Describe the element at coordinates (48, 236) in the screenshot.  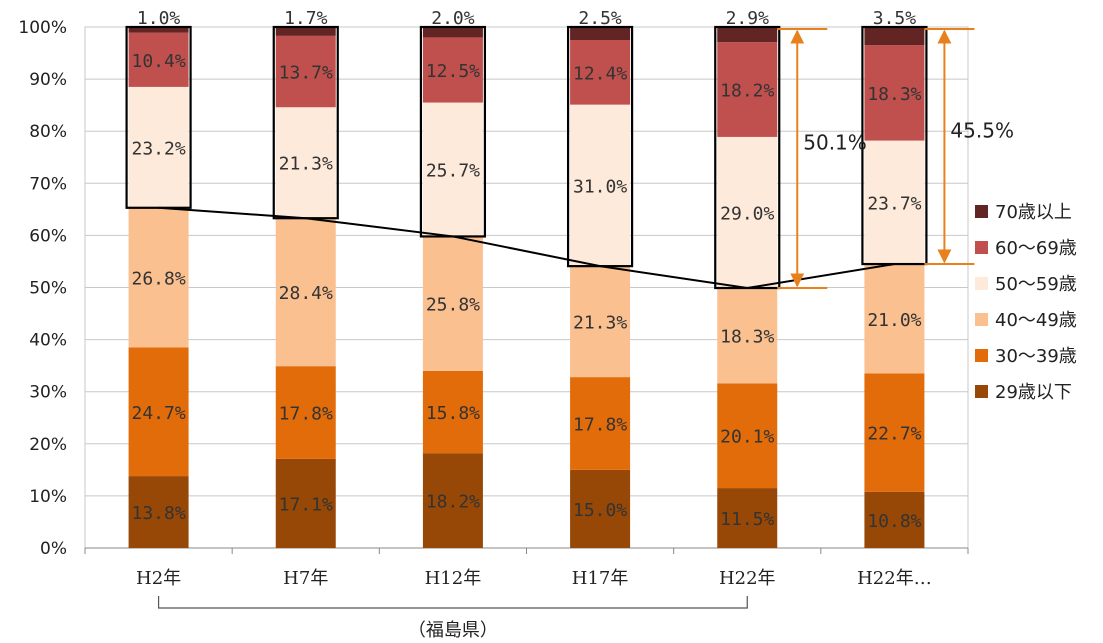
I see `y-tick-label: 60%` at that location.